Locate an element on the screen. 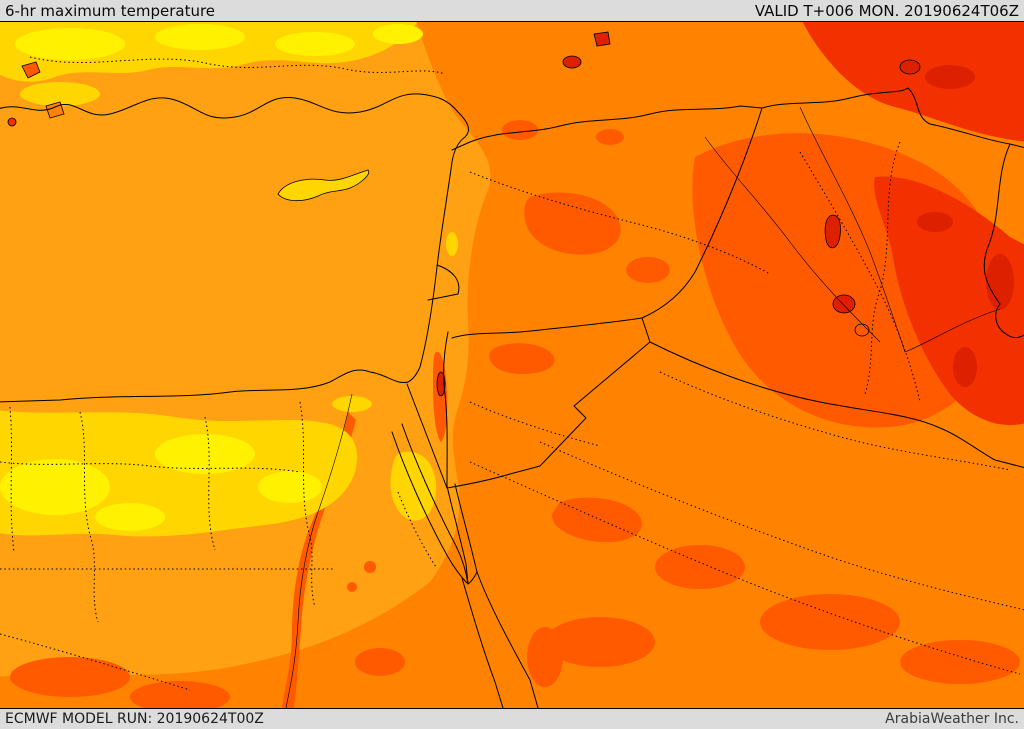 This screenshot has height=729, width=1024. valid-time-label: VALID T+006 MON. 20190624T06Z is located at coordinates (886, 10).